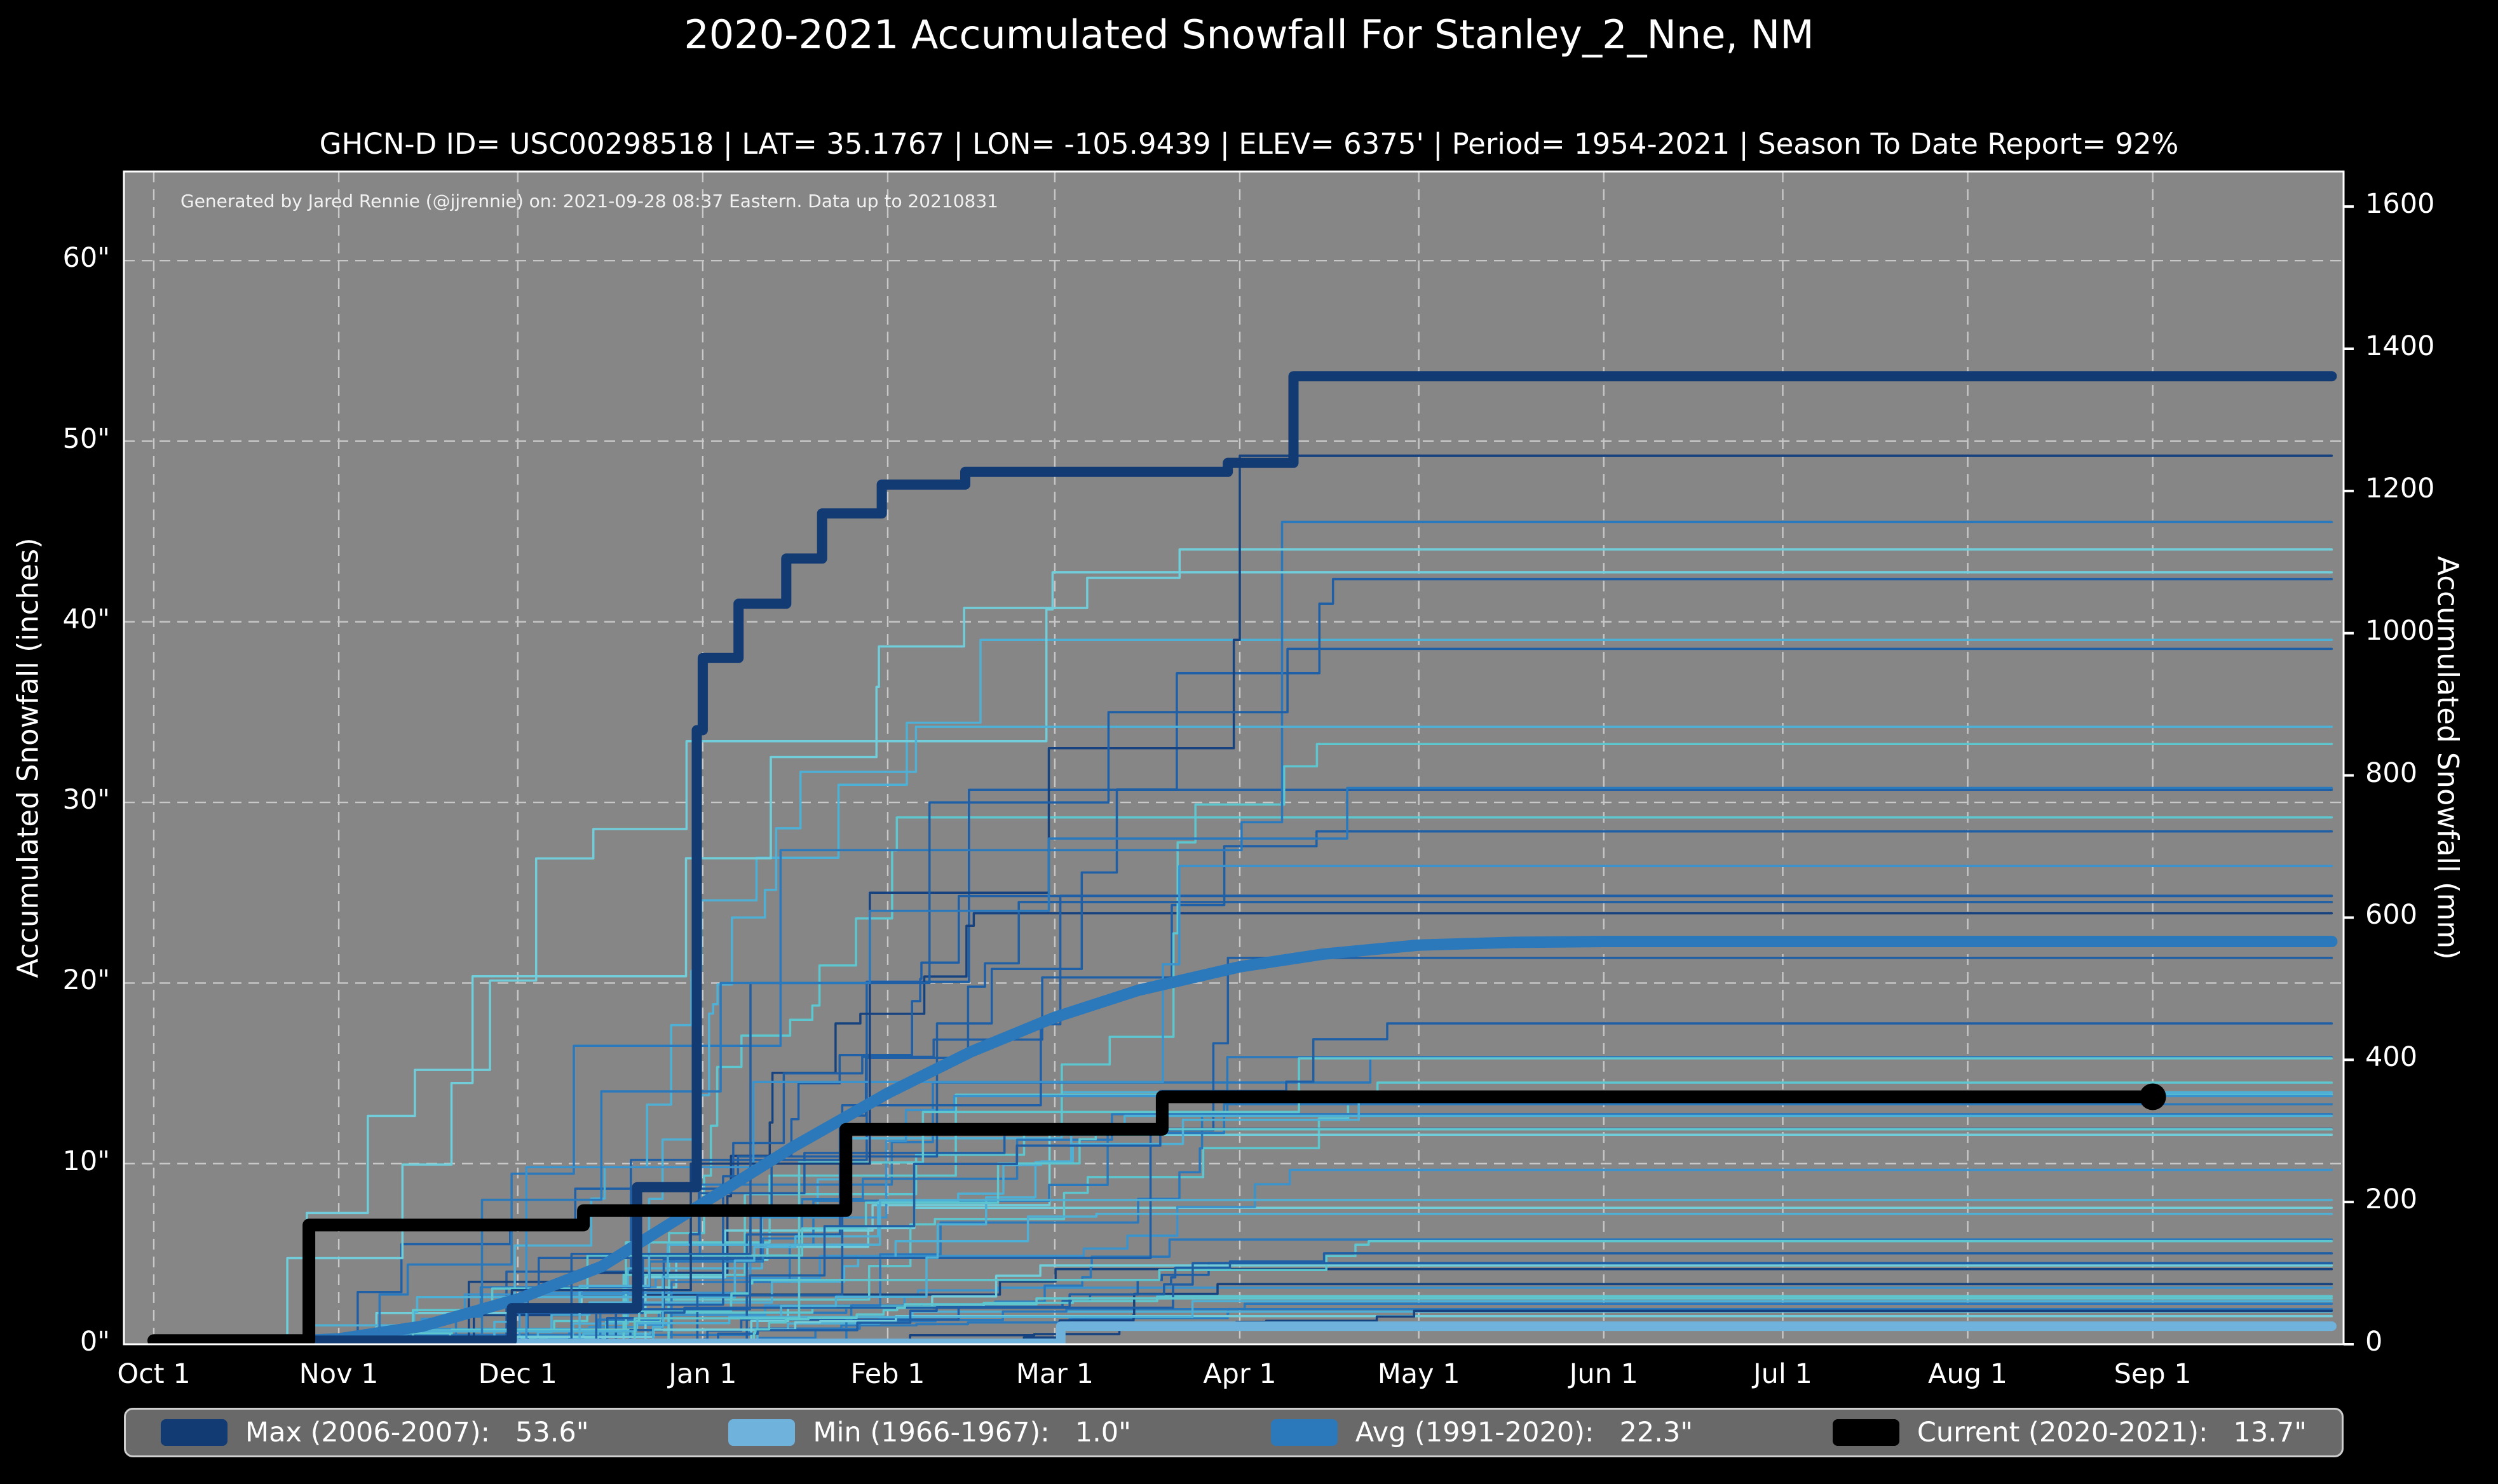  What do you see at coordinates (2400, 630) in the screenshot?
I see `y-right-tick-label: 1000` at bounding box center [2400, 630].